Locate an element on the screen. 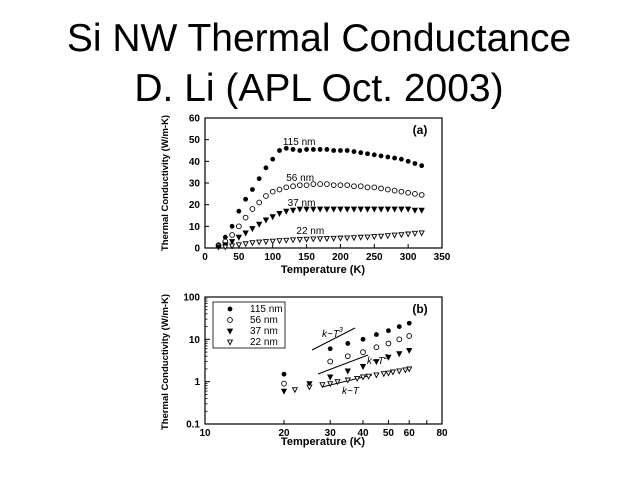 The height and width of the screenshot is (479, 638). slide-title-line1: Si NW Thermal Conductance is located at coordinates (319, 38).